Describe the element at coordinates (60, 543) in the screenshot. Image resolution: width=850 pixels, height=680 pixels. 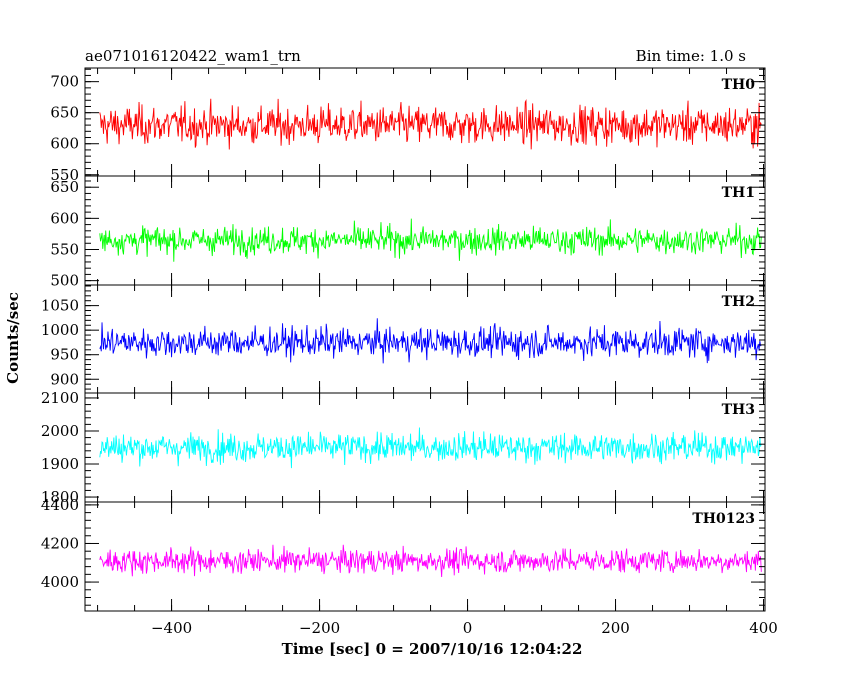
I see `y-tick-label: 4200` at that location.